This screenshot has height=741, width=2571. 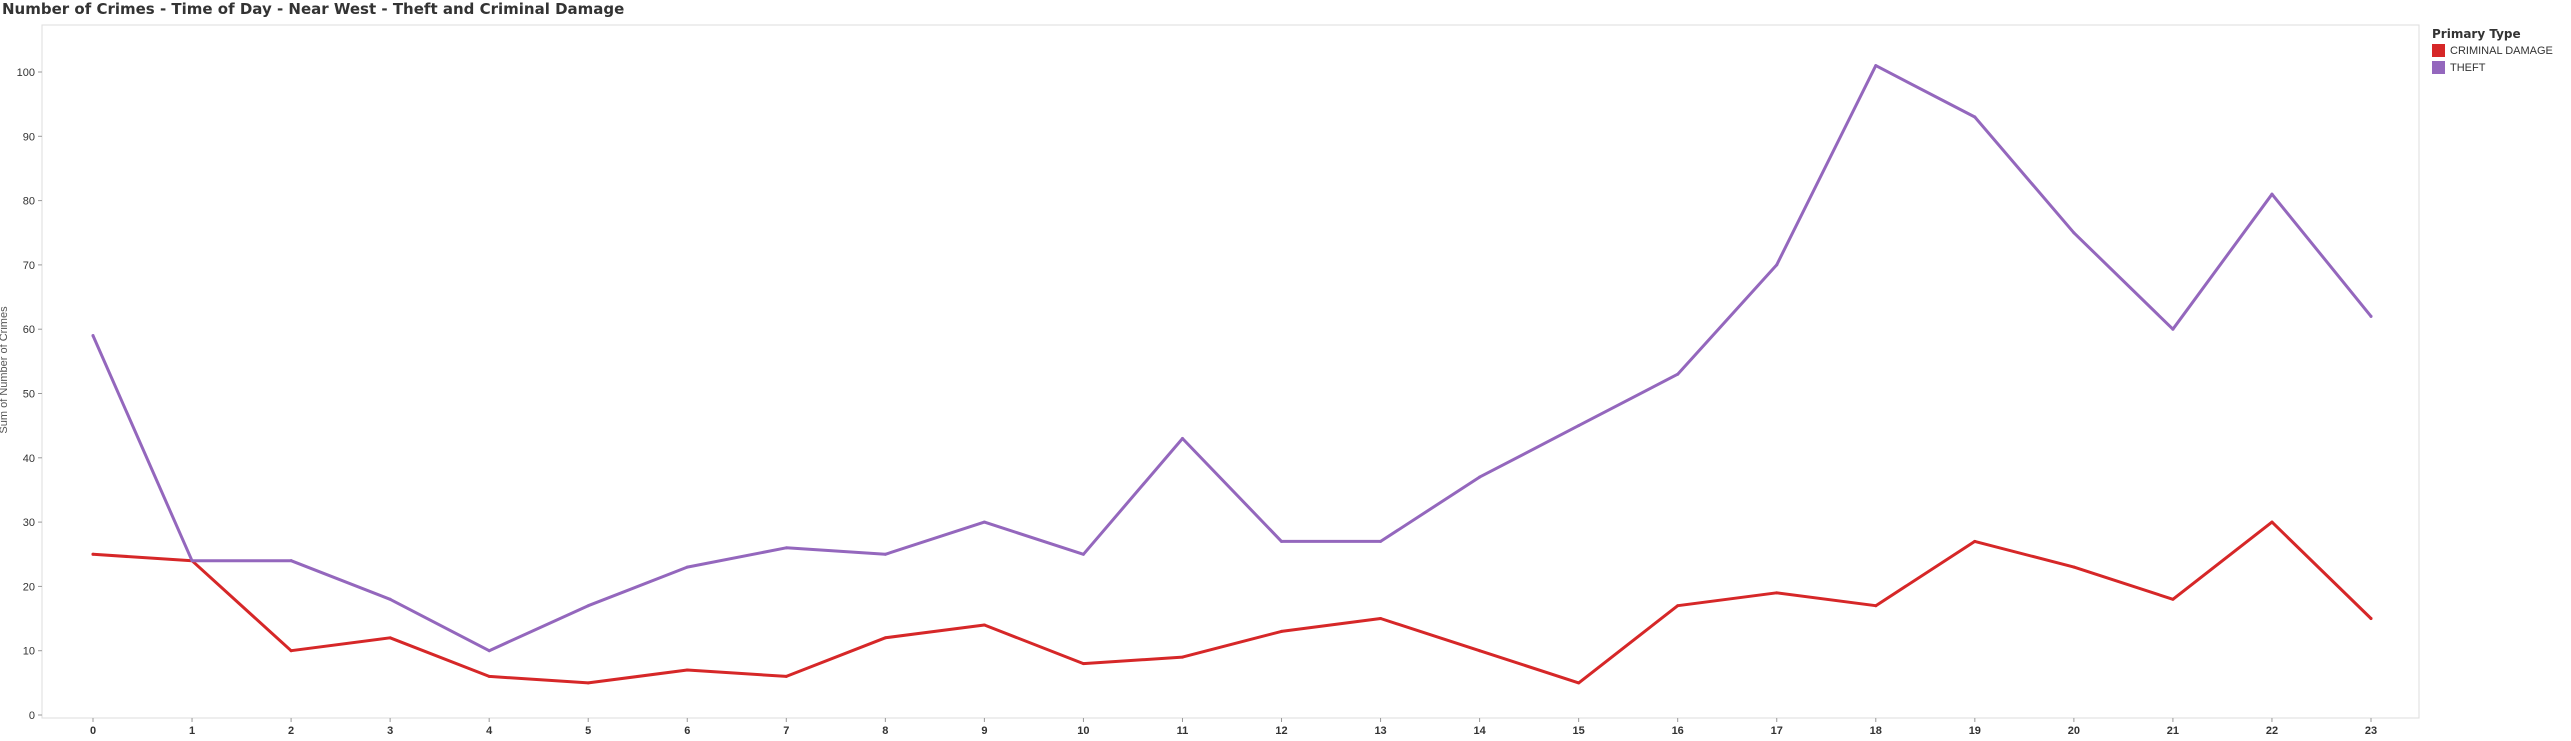 I want to click on x-tick-label-12: 12, so click(x=1281, y=731).